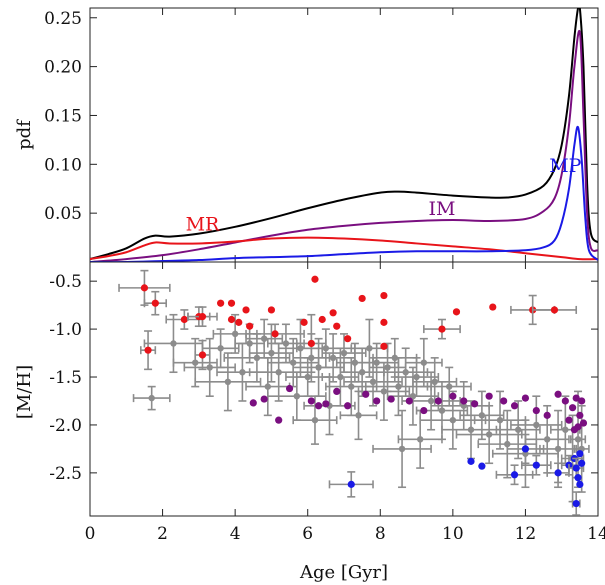 This screenshot has width=605, height=585. I want to click on curve-label: MP, so click(565, 166).